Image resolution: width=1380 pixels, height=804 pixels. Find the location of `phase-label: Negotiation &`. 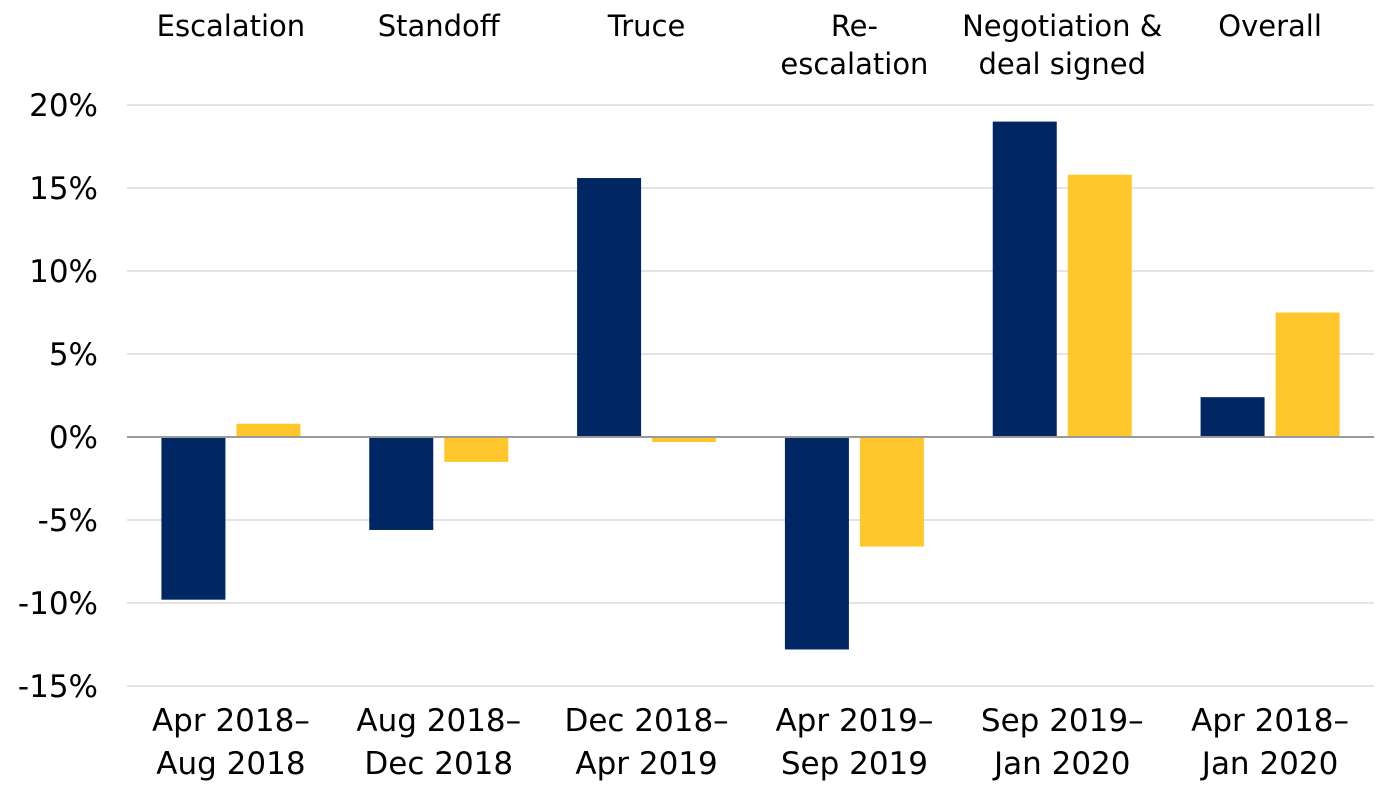

phase-label: Negotiation & is located at coordinates (1062, 26).